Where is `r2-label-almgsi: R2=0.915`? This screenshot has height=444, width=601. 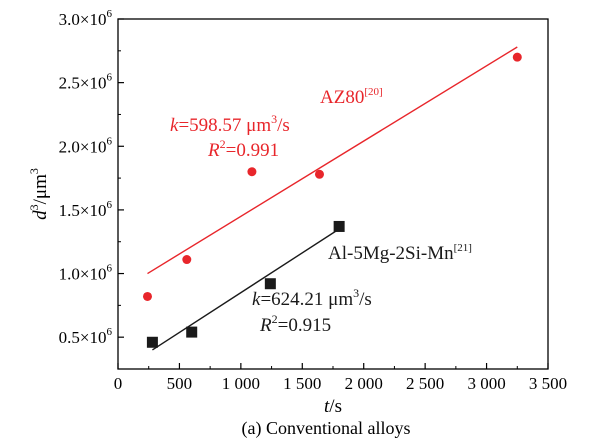 r2-label-almgsi: R2=0.915 is located at coordinates (295, 324).